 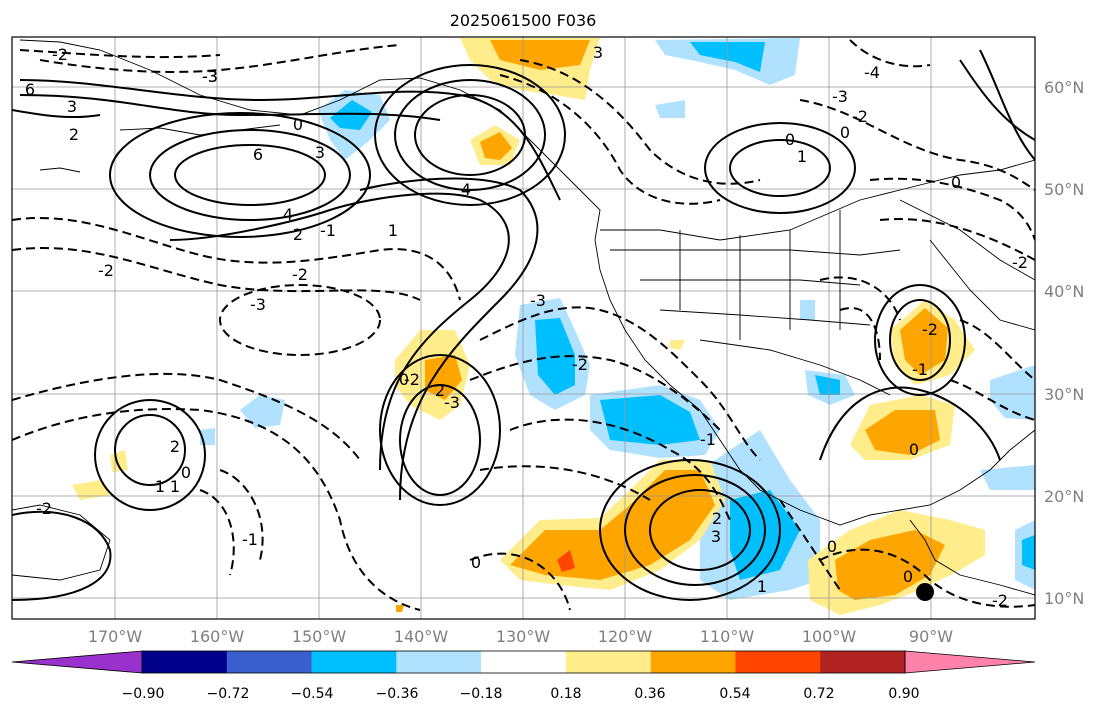 I want to click on svg-text: 100°W, so click(x=829, y=636).